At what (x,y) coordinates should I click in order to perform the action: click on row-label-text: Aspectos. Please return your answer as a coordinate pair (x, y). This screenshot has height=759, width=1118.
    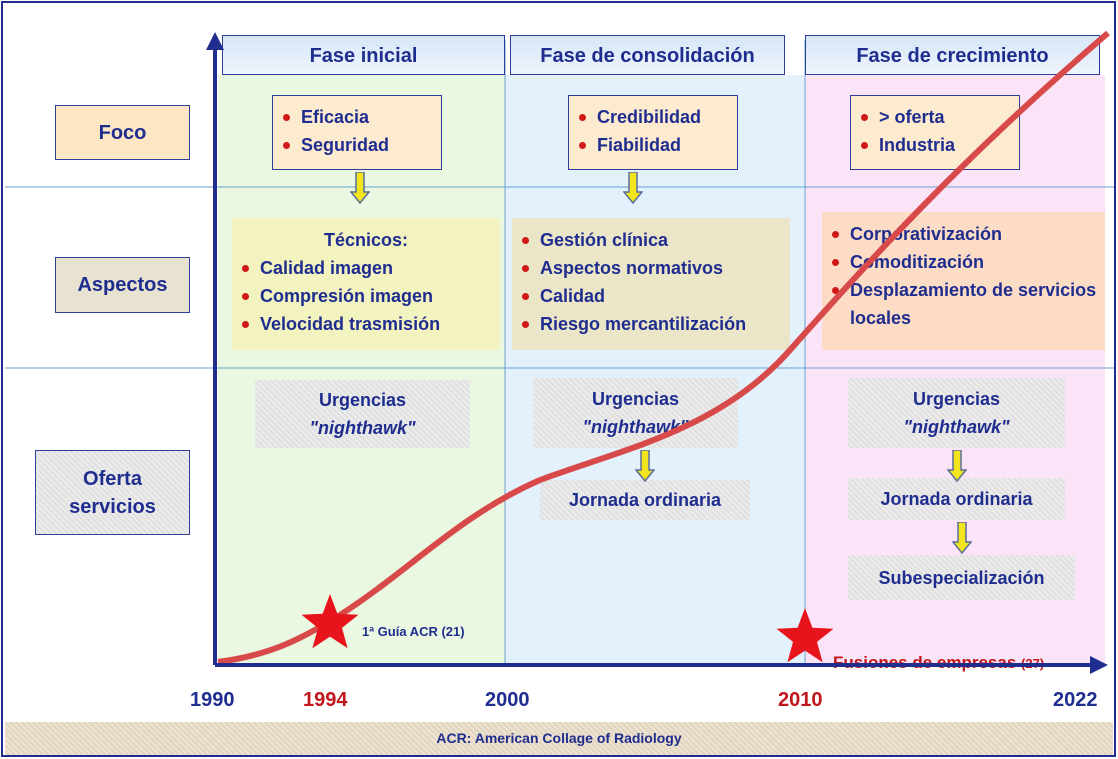
    Looking at the image, I should click on (122, 285).